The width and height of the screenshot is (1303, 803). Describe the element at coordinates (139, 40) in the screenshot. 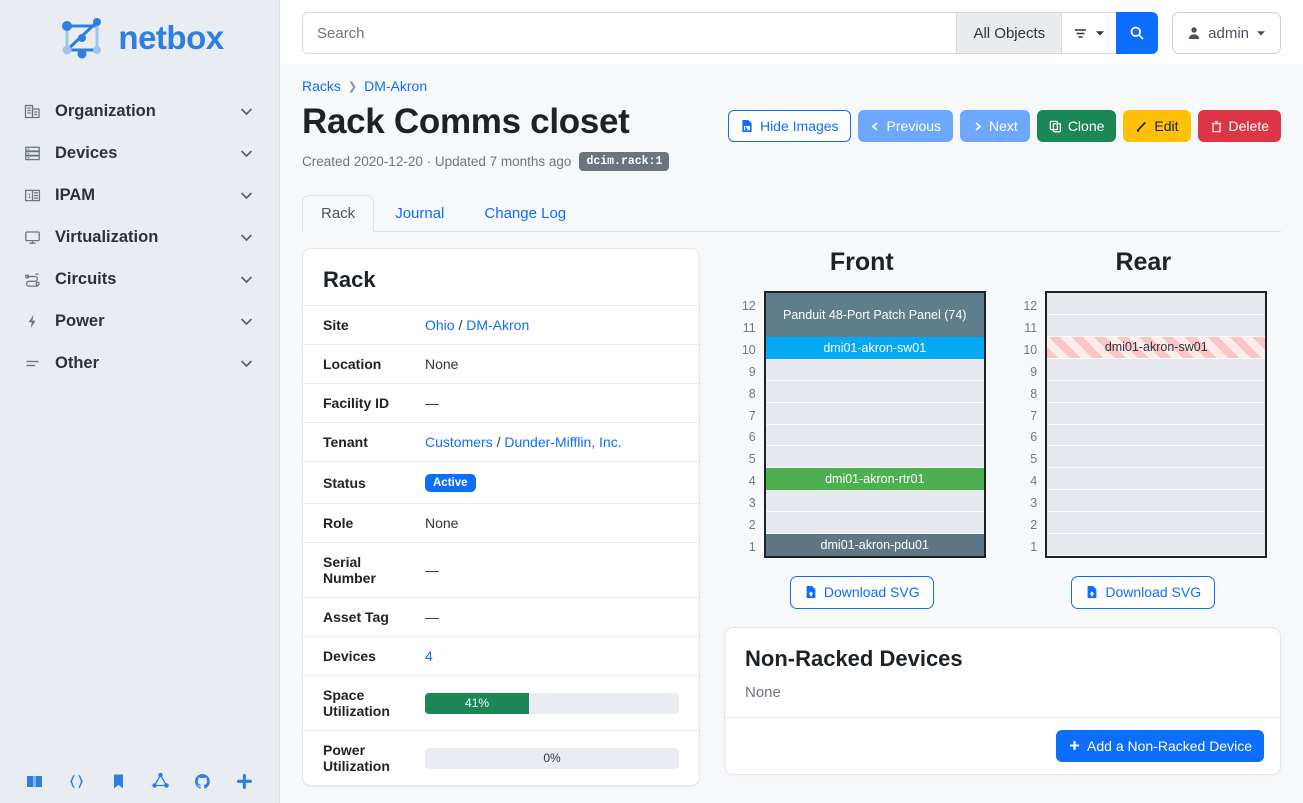

I see `brand-logo: netbox` at that location.